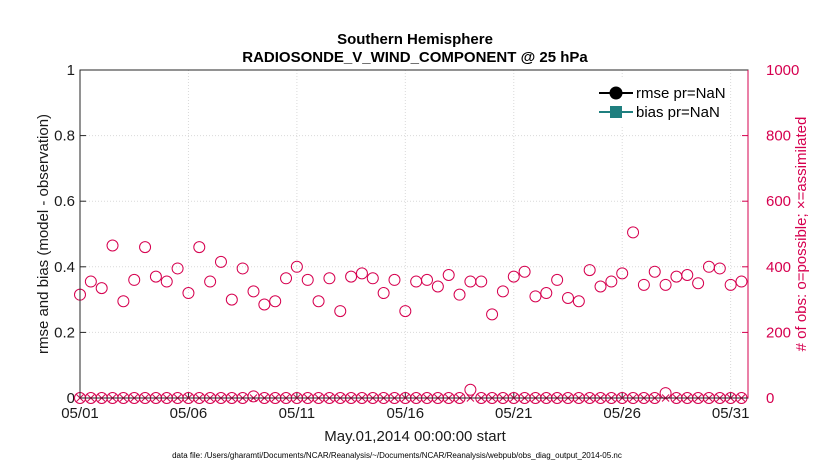  Describe the element at coordinates (71, 398) in the screenshot. I see `y-left-tick-label-0: 0` at that location.